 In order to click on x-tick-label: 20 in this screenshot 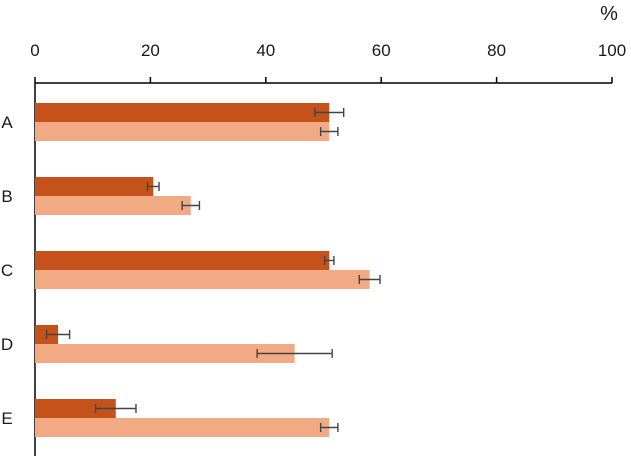, I will do `click(150, 50)`.